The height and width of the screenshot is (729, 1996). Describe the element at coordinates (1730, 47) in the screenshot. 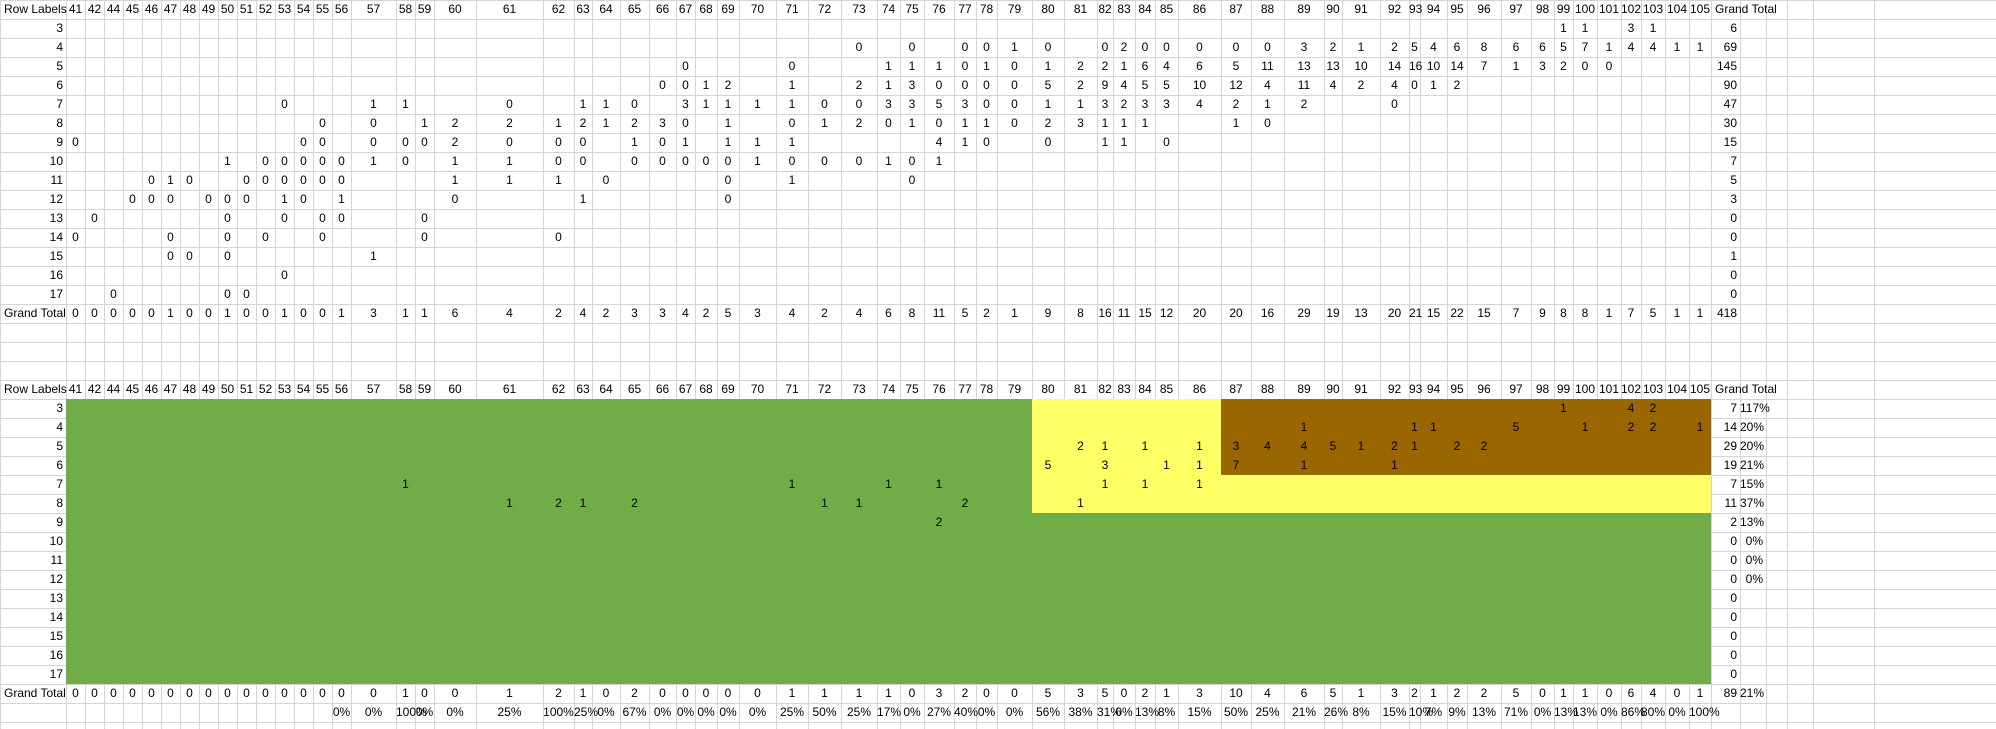

I see `row-grand-total: 69` at that location.